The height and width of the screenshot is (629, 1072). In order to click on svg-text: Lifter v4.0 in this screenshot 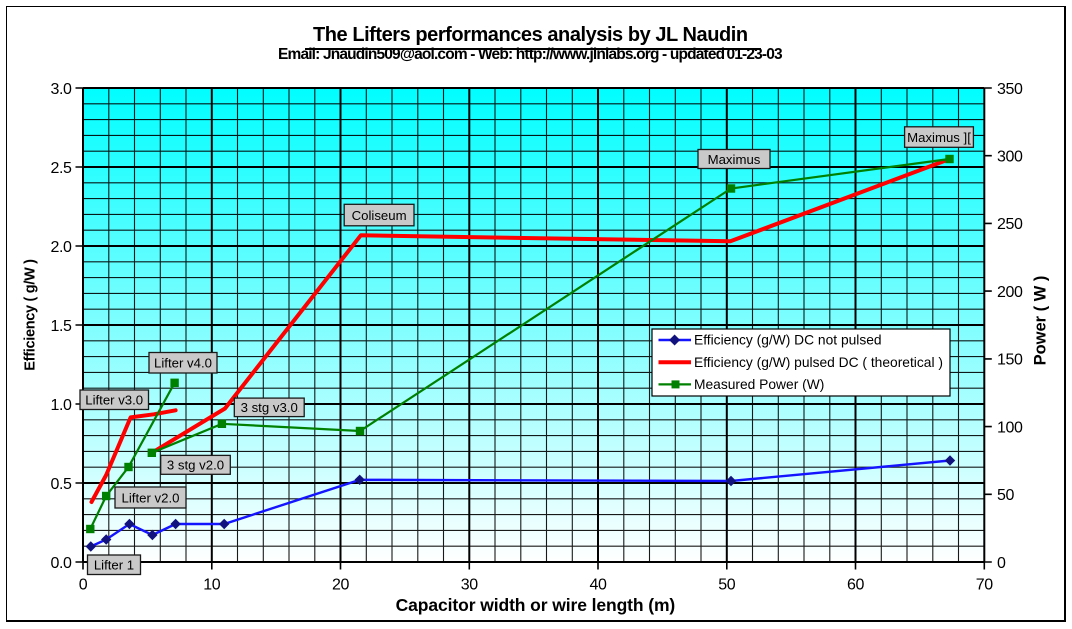, I will do `click(183, 363)`.